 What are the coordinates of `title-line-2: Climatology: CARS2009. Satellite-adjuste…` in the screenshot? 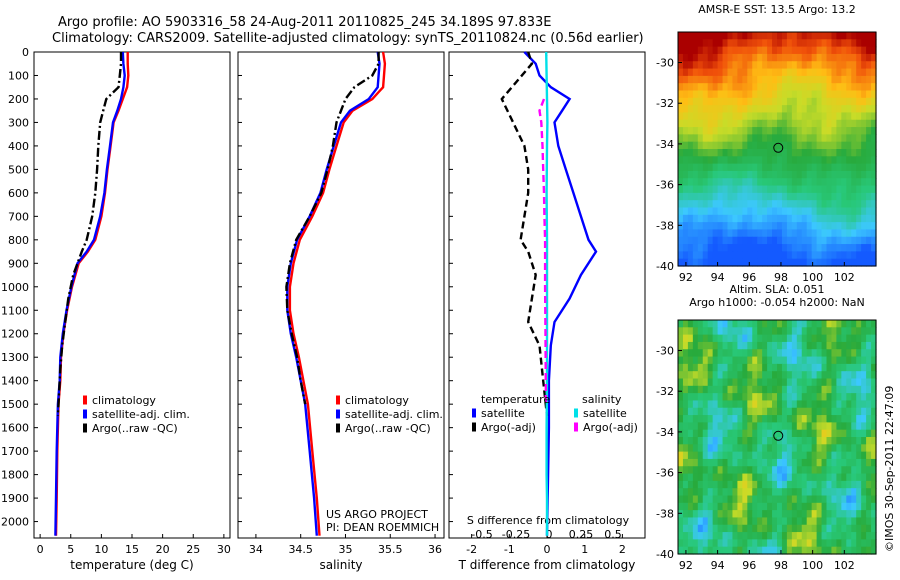 It's located at (348, 38).